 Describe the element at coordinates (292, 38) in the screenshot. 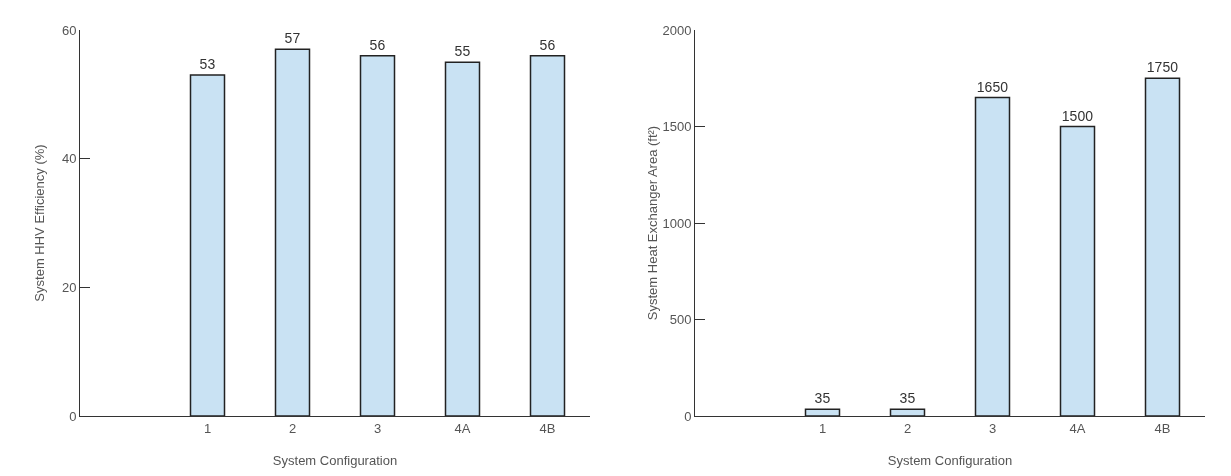

I see `data-label: 57` at that location.